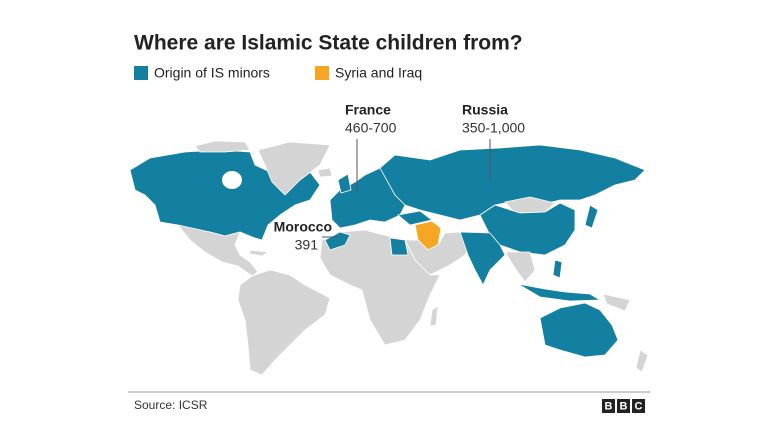 The width and height of the screenshot is (780, 440). Describe the element at coordinates (434, 316) in the screenshot. I see `madagascar` at that location.